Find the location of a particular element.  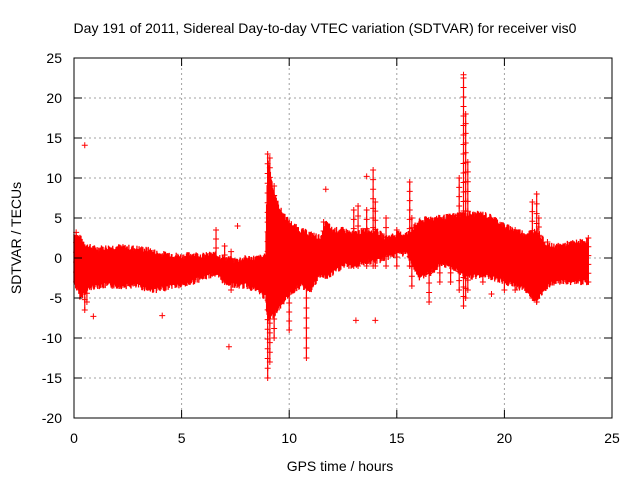

y-axis-label: SDTVAR / TECUs is located at coordinates (16, 238).